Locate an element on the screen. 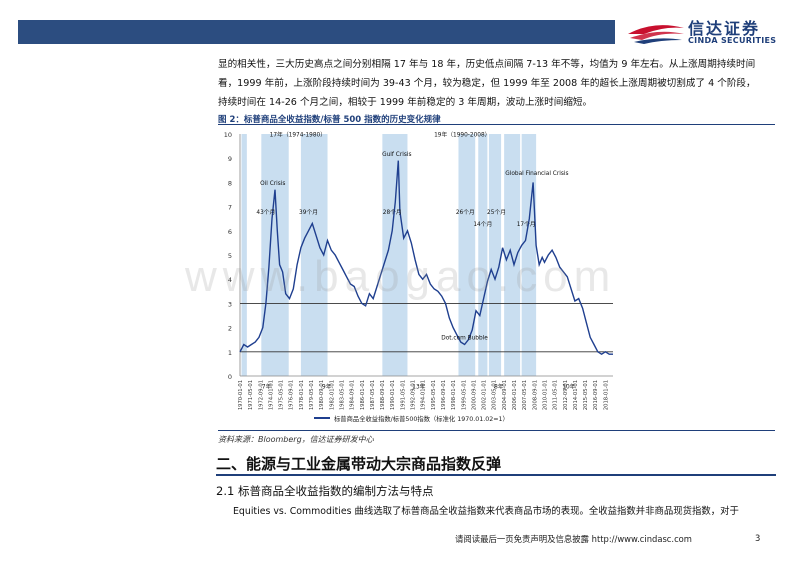 The width and height of the screenshot is (800, 566). x-tick-label-8: 1980-09-01 is located at coordinates (322, 395).